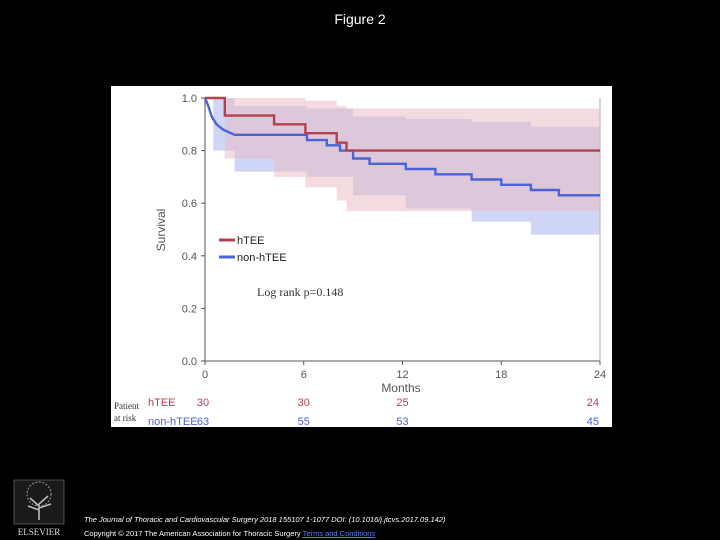  Describe the element at coordinates (402, 421) in the screenshot. I see `risk-count-non-htee: 53` at that location.